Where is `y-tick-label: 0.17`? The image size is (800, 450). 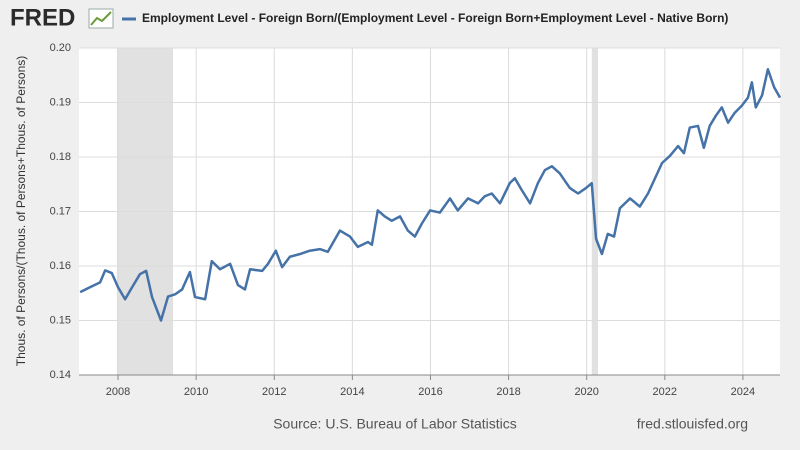
y-tick-label: 0.17 is located at coordinates (60, 211).